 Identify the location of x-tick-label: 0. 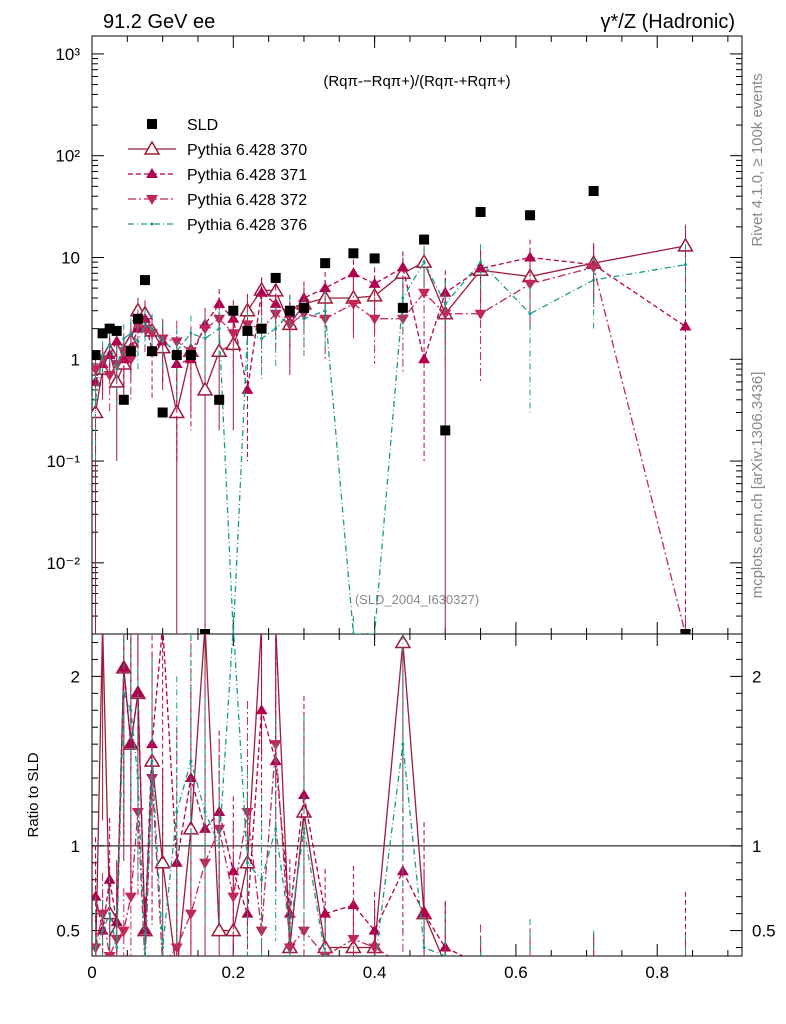
(91, 972).